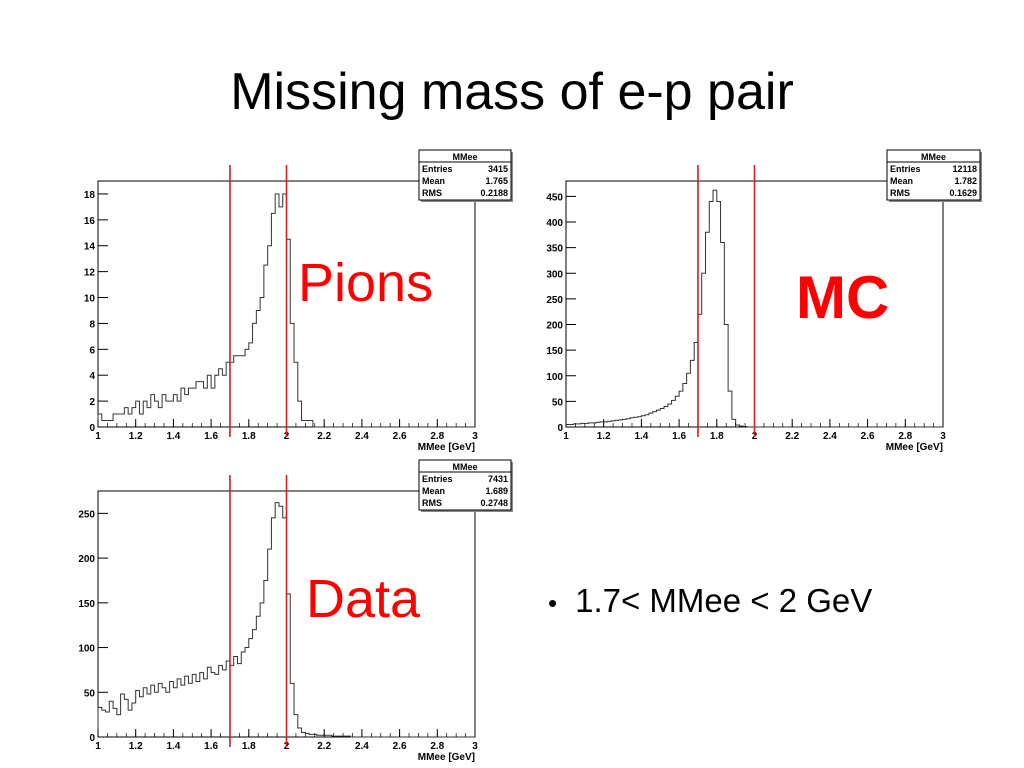 This screenshot has width=1024, height=768. I want to click on y-tick-label: 50, so click(558, 402).